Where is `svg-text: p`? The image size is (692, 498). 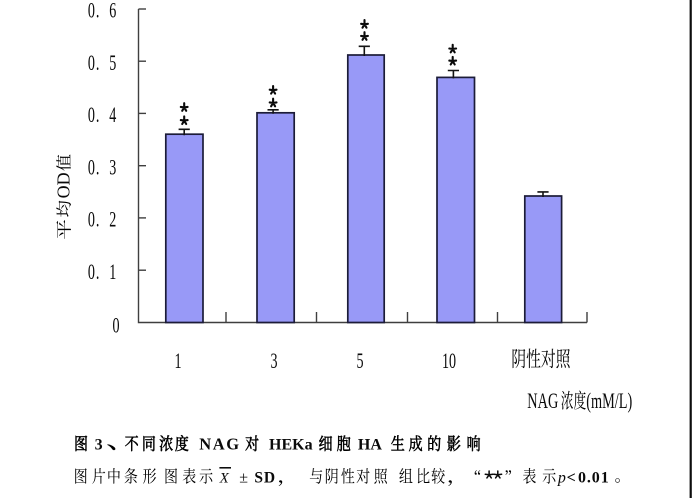
svg-text: p is located at coordinates (561, 477).